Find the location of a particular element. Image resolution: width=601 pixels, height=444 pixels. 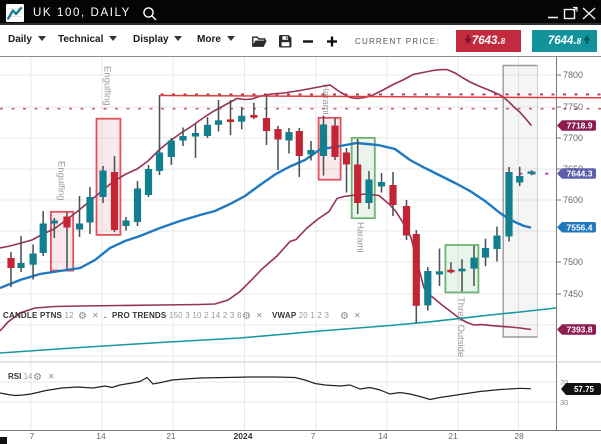

svg-text: 7800 is located at coordinates (573, 75).